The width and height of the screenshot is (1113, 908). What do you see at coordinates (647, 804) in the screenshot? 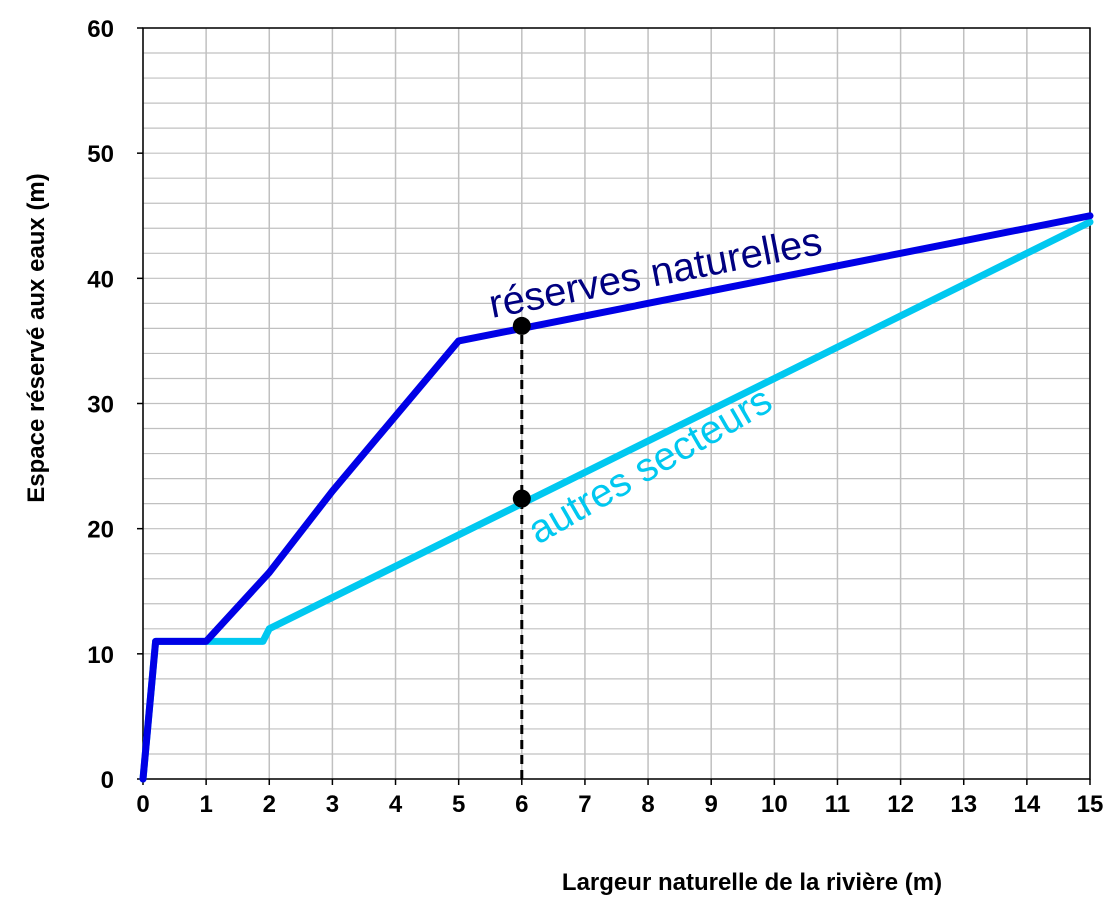
I see `x-tick-label: 8` at bounding box center [647, 804].